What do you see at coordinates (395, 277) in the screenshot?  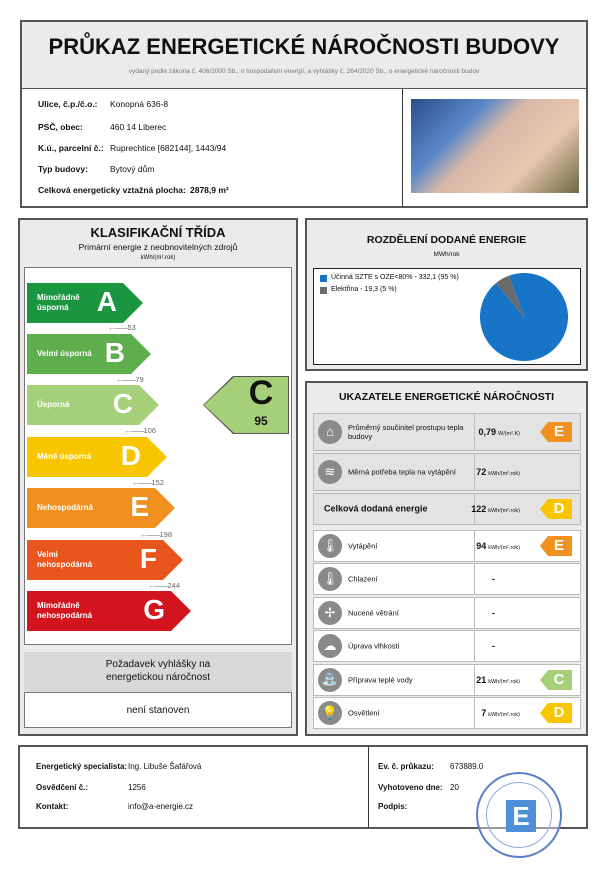 I see `legend-label: Účinná SZTE s OZE<80% - 332,1 (95 %)` at bounding box center [395, 277].